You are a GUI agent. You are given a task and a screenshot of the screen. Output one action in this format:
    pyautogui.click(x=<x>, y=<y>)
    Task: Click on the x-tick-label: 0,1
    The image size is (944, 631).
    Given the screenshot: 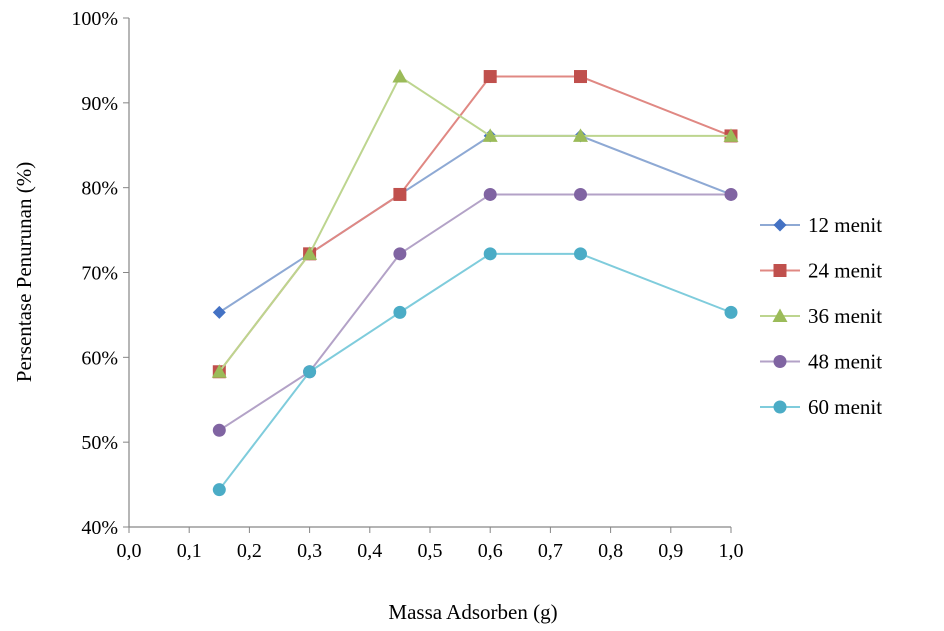 What is the action you would take?
    pyautogui.click(x=189, y=551)
    